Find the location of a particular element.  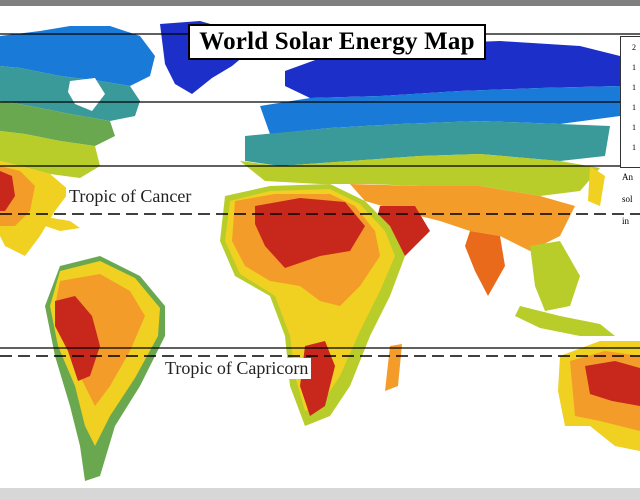

na-arctic-islands is located at coordinates (97, 59).